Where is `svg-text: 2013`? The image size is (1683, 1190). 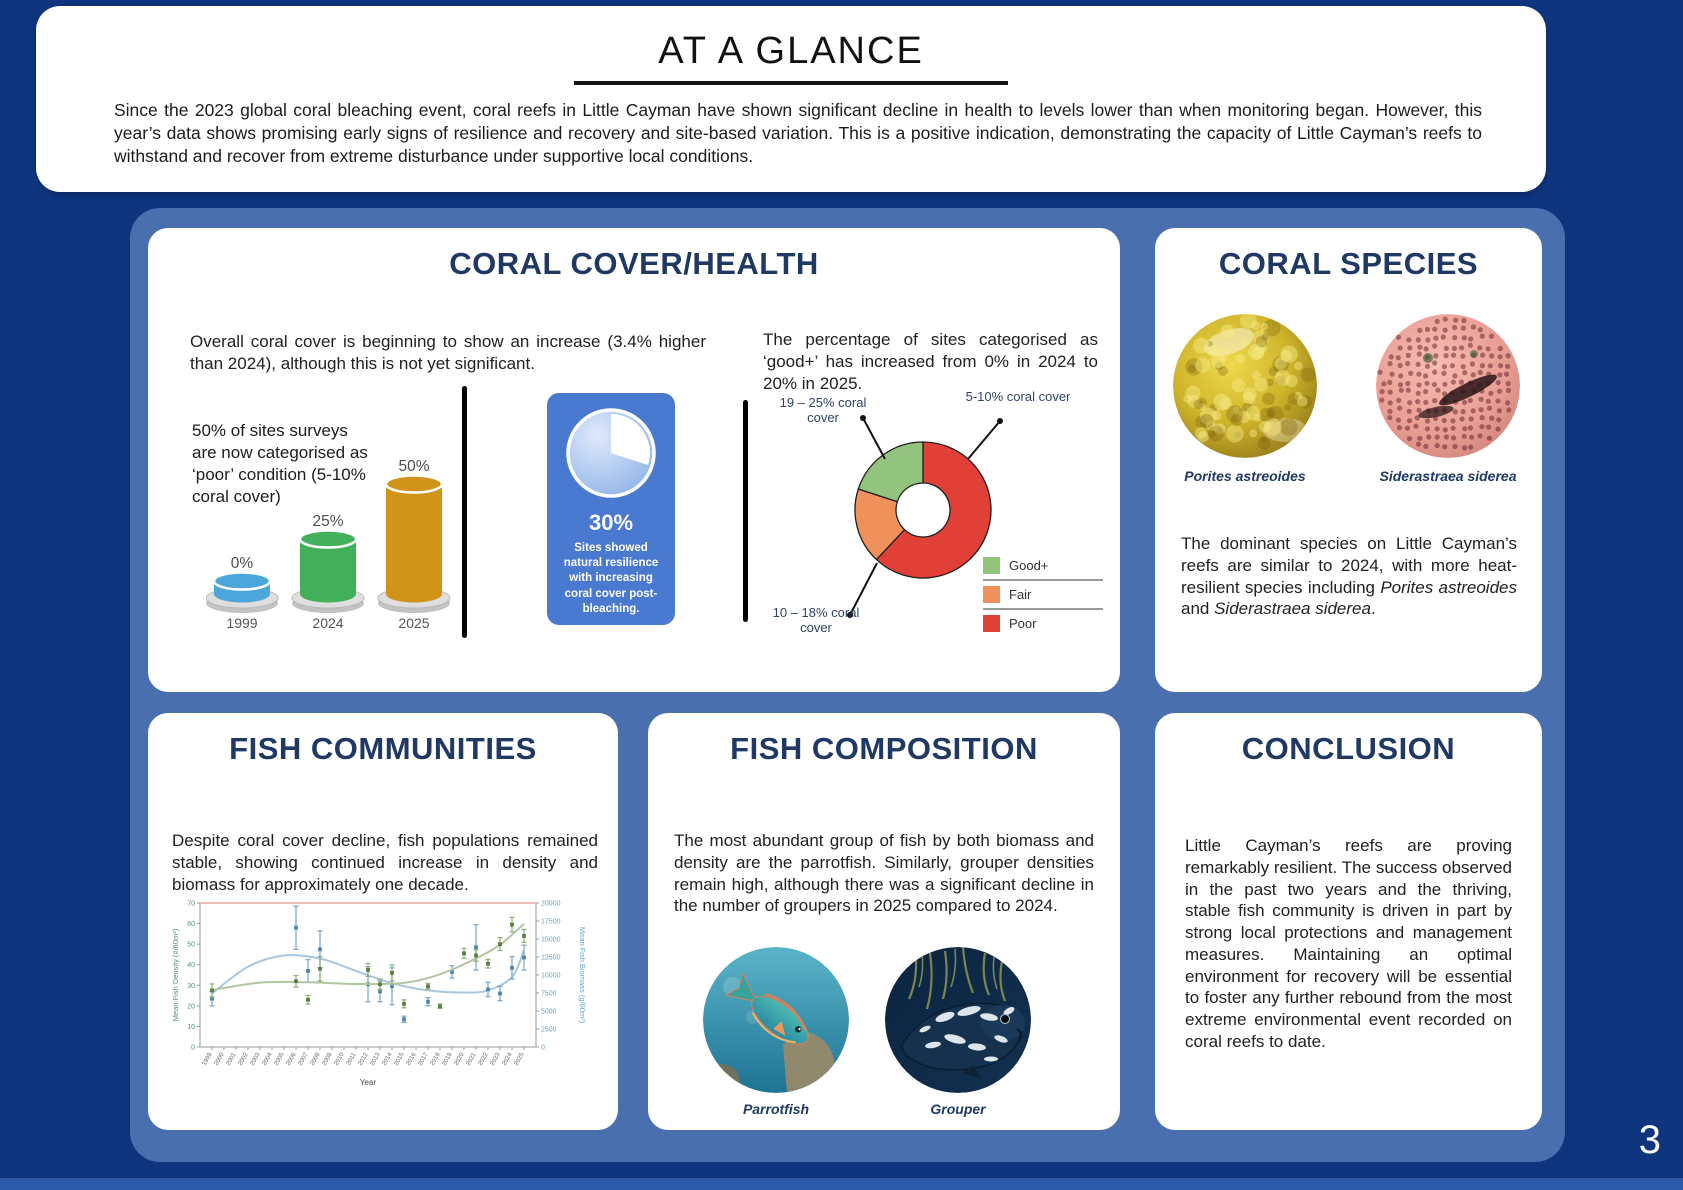 svg-text: 2013 is located at coordinates (375, 1059).